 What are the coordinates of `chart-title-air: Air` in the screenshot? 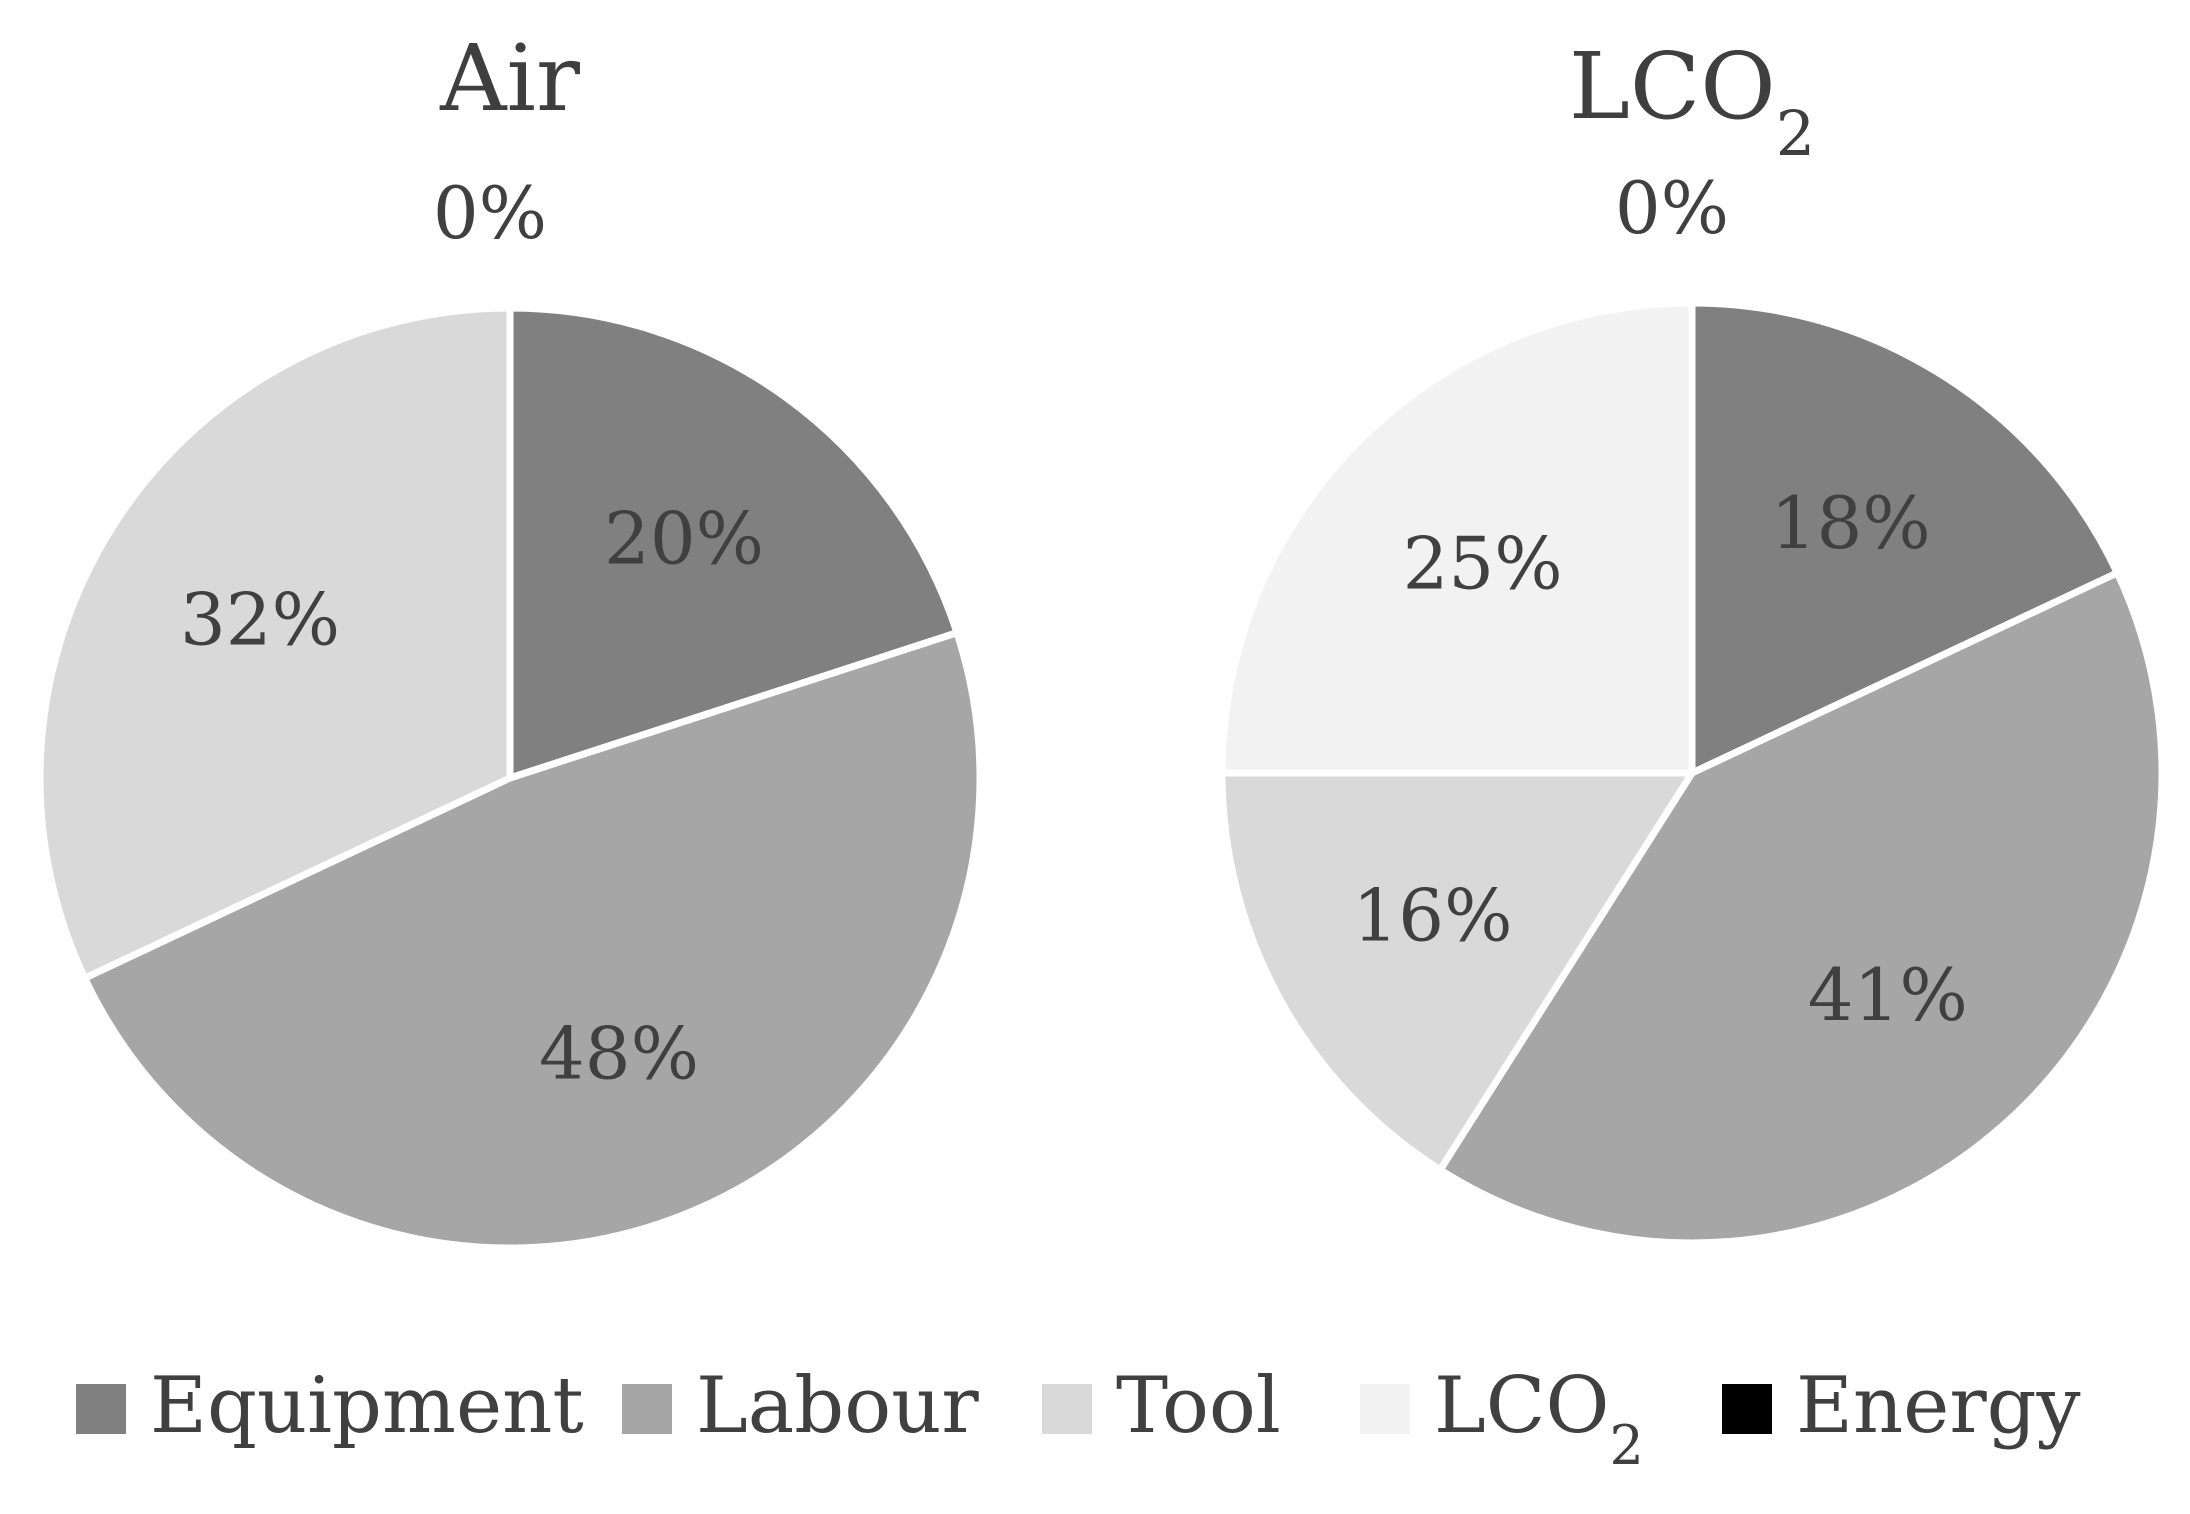 It's located at (509, 78).